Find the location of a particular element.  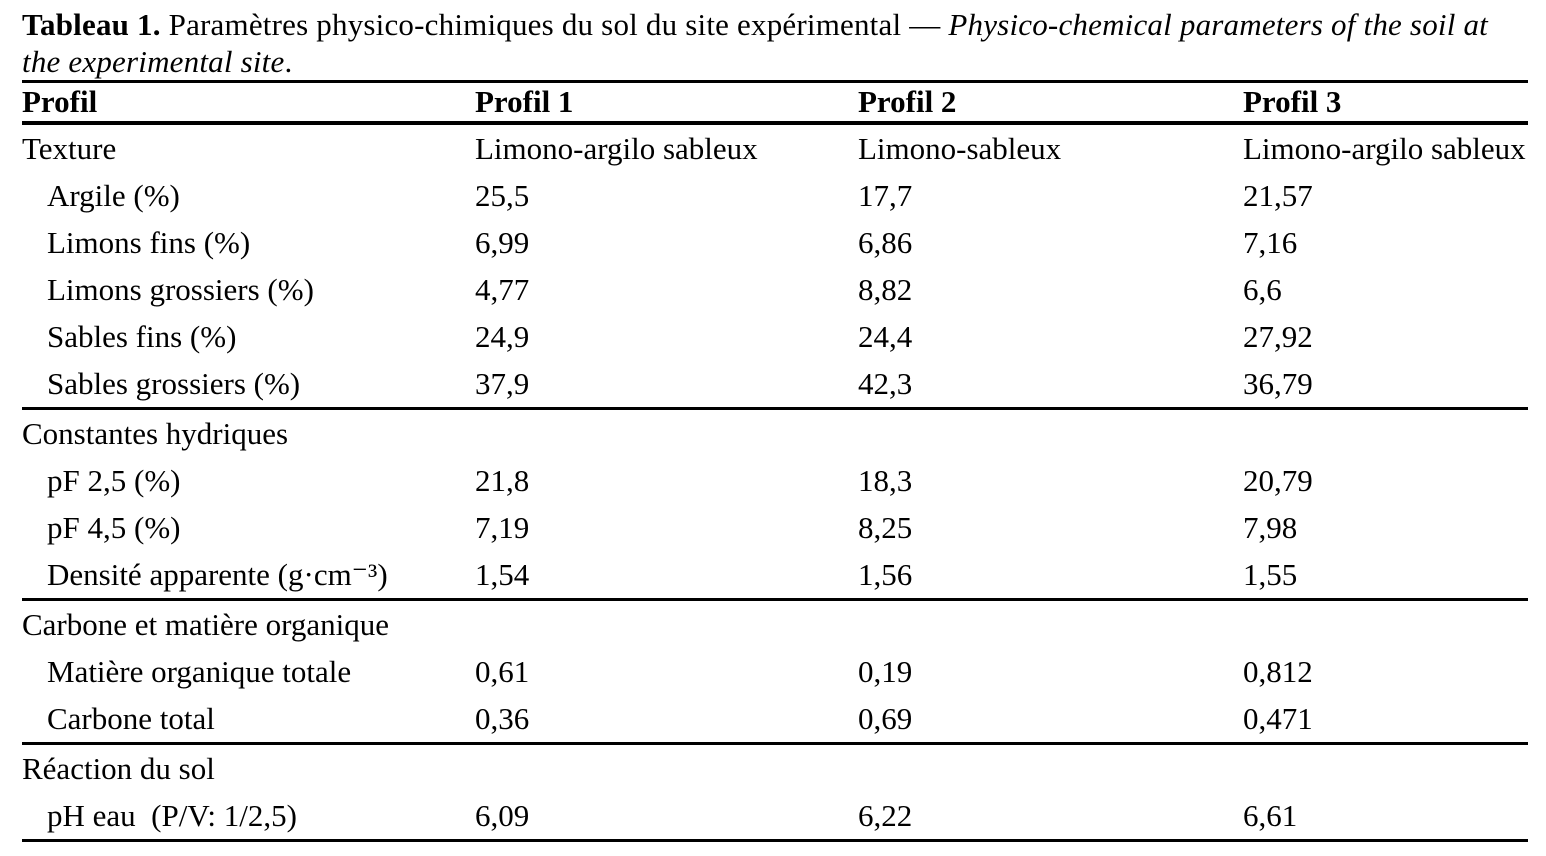

caption-period: . is located at coordinates (288, 61).